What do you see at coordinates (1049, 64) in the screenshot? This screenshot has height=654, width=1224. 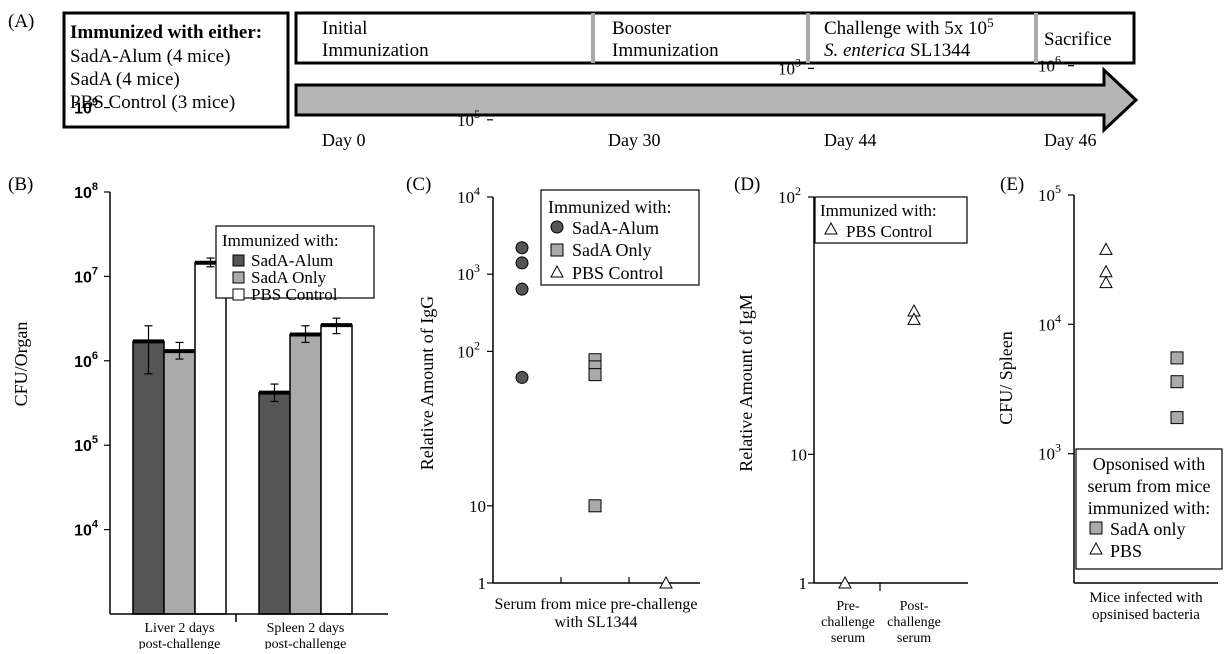 I see `ytick-label-3: 10⁶` at bounding box center [1049, 64].